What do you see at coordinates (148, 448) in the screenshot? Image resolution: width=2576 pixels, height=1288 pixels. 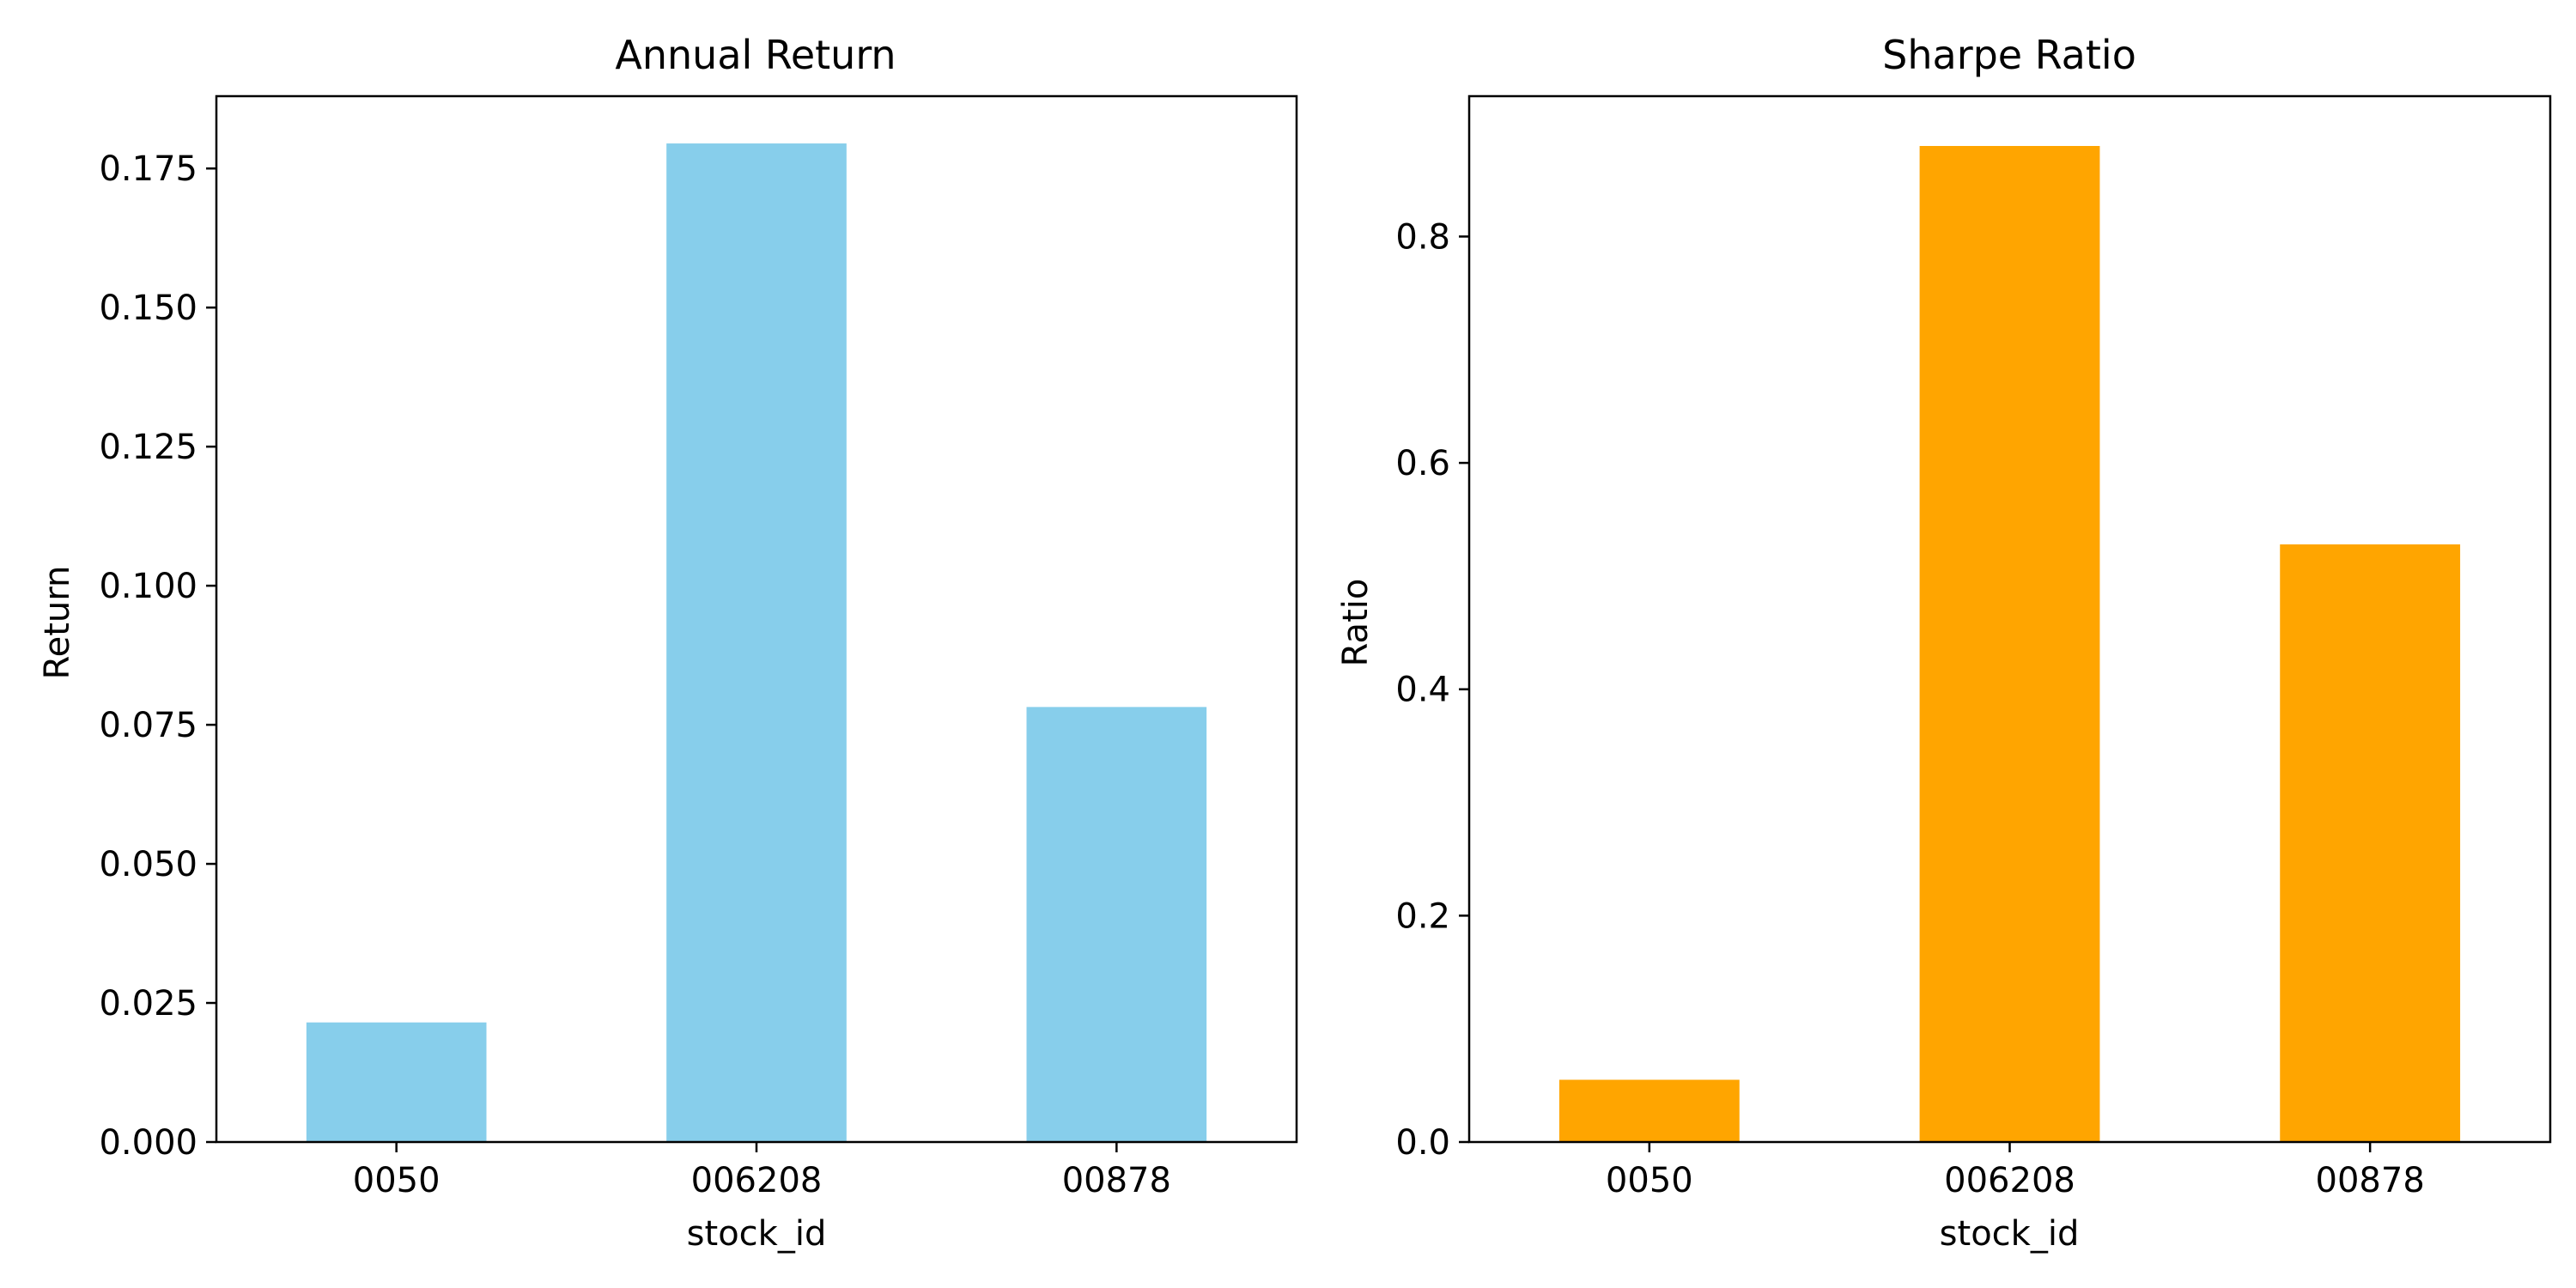 I see `y-tick-label: 0.125` at bounding box center [148, 448].